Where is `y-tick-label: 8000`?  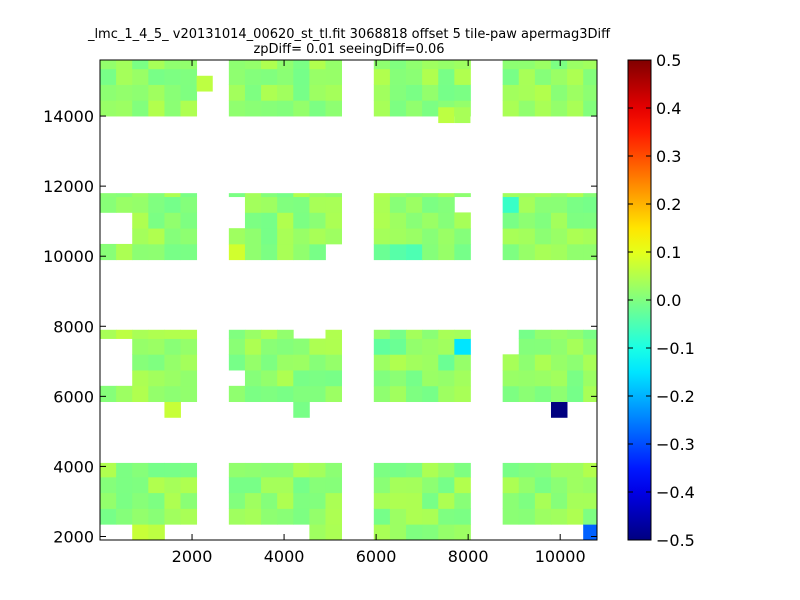
y-tick-label: 8000 is located at coordinates (73, 326).